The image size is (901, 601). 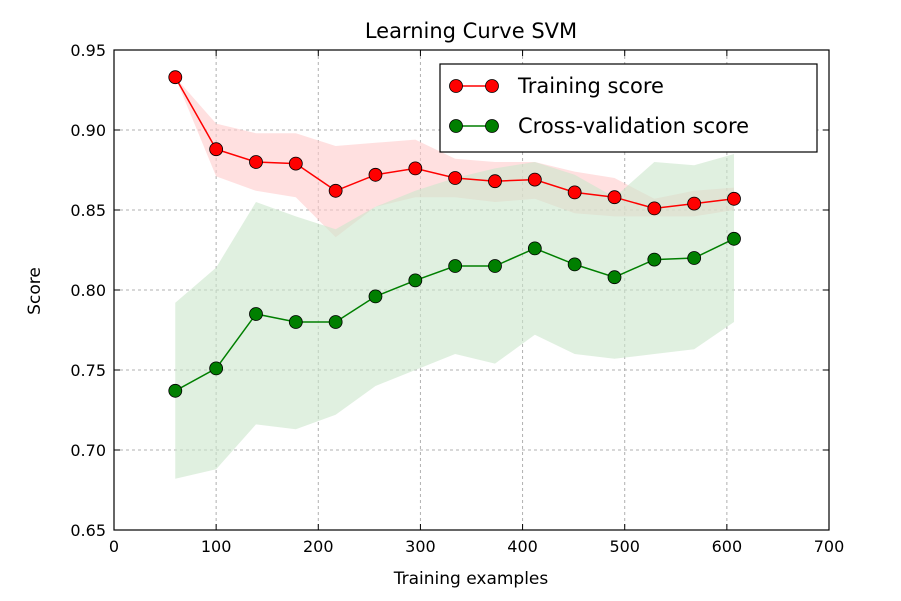 I want to click on legend-label-cv: Cross-validation score, so click(x=633, y=126).